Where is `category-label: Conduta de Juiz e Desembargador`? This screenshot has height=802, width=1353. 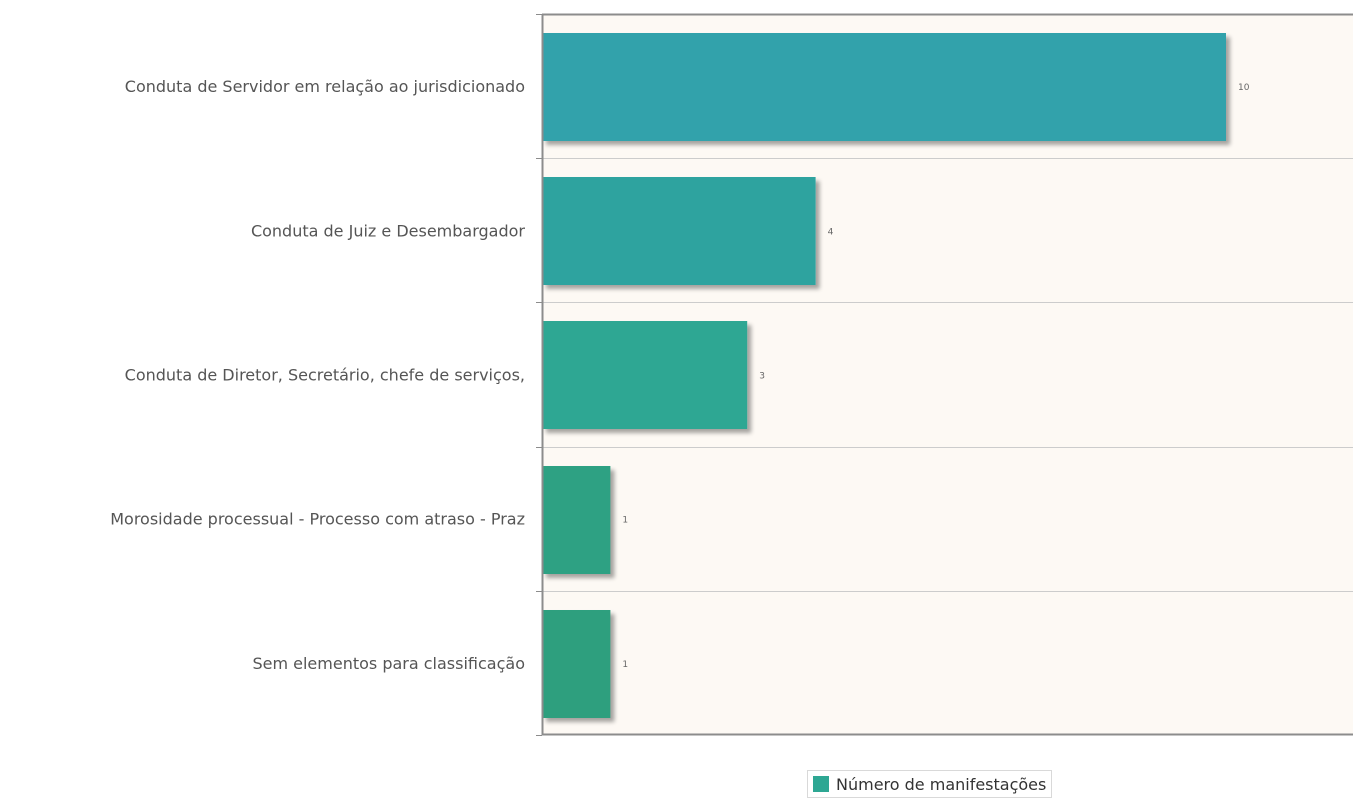
category-label: Conduta de Juiz e Desembargador is located at coordinates (388, 230).